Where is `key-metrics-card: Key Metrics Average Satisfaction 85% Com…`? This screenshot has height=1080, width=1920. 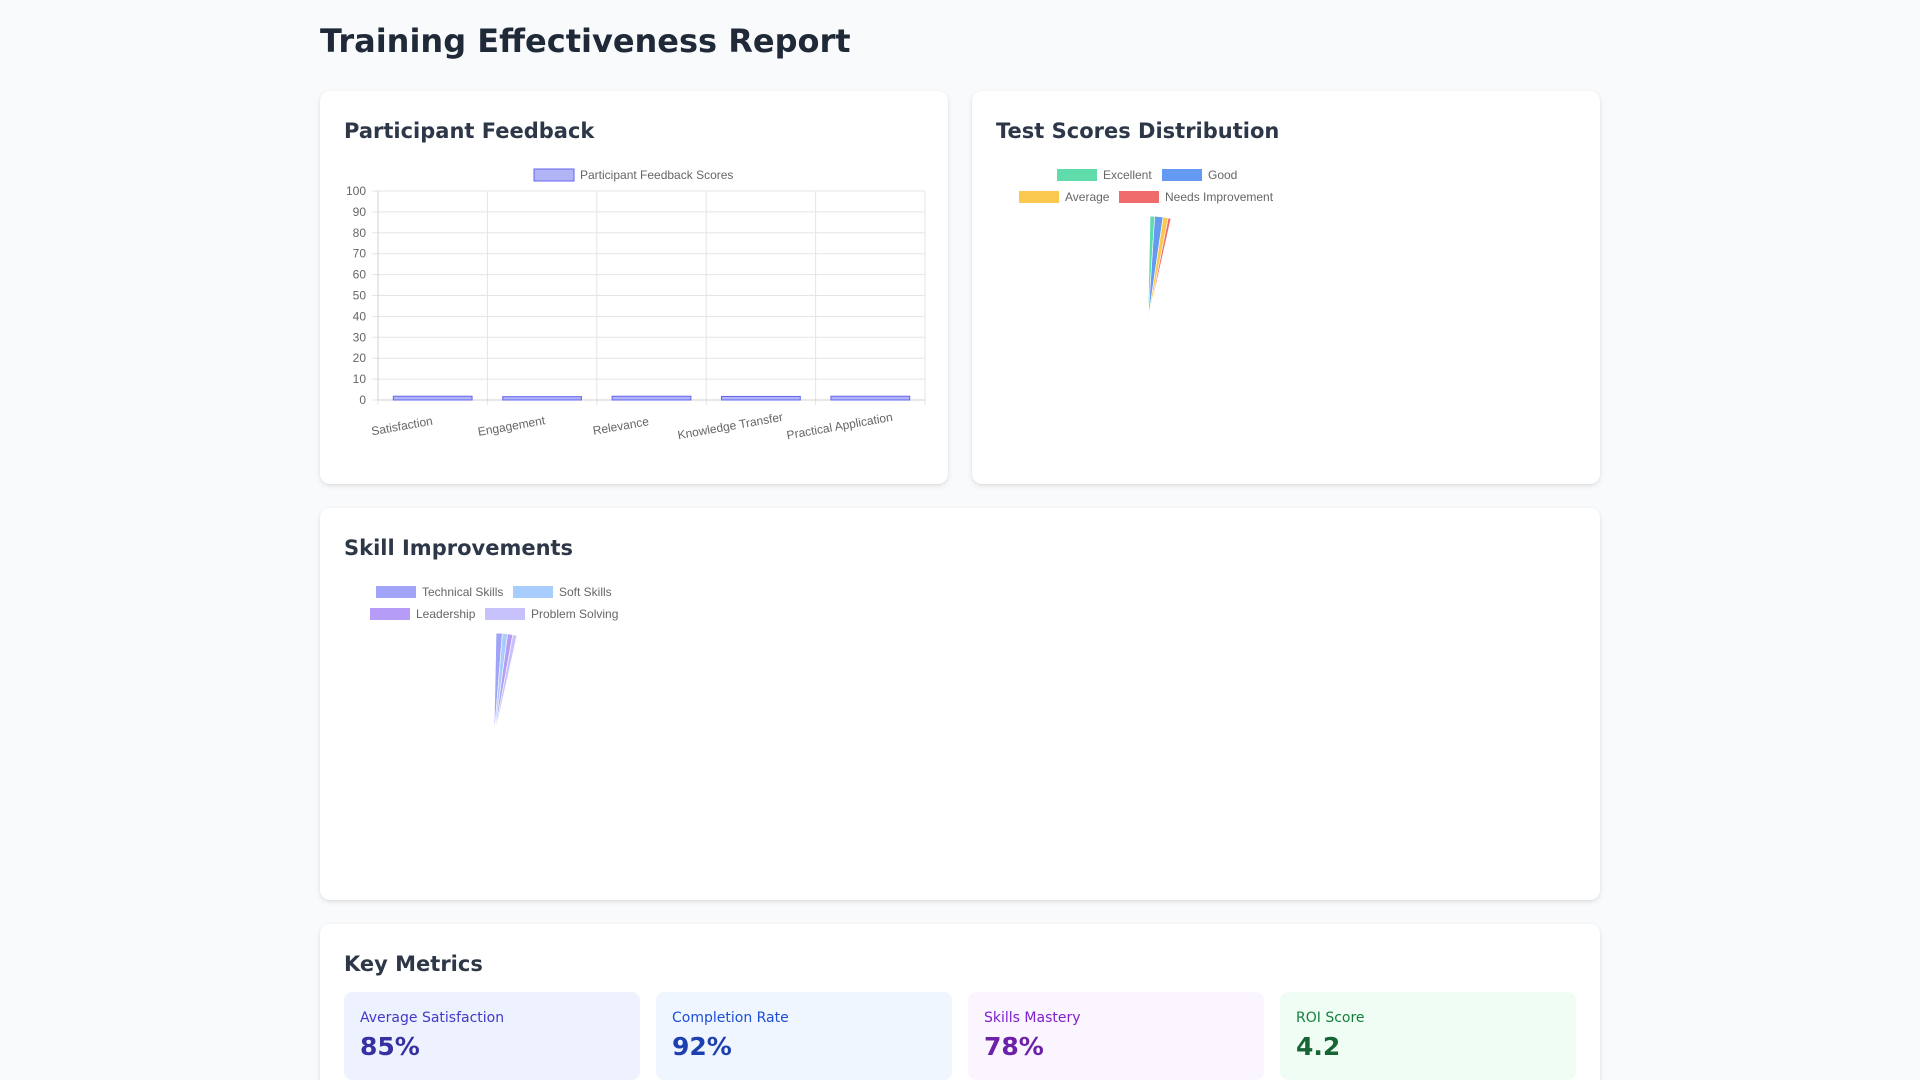
key-metrics-card: Key Metrics Average Satisfaction 85% Com… is located at coordinates (960, 1002).